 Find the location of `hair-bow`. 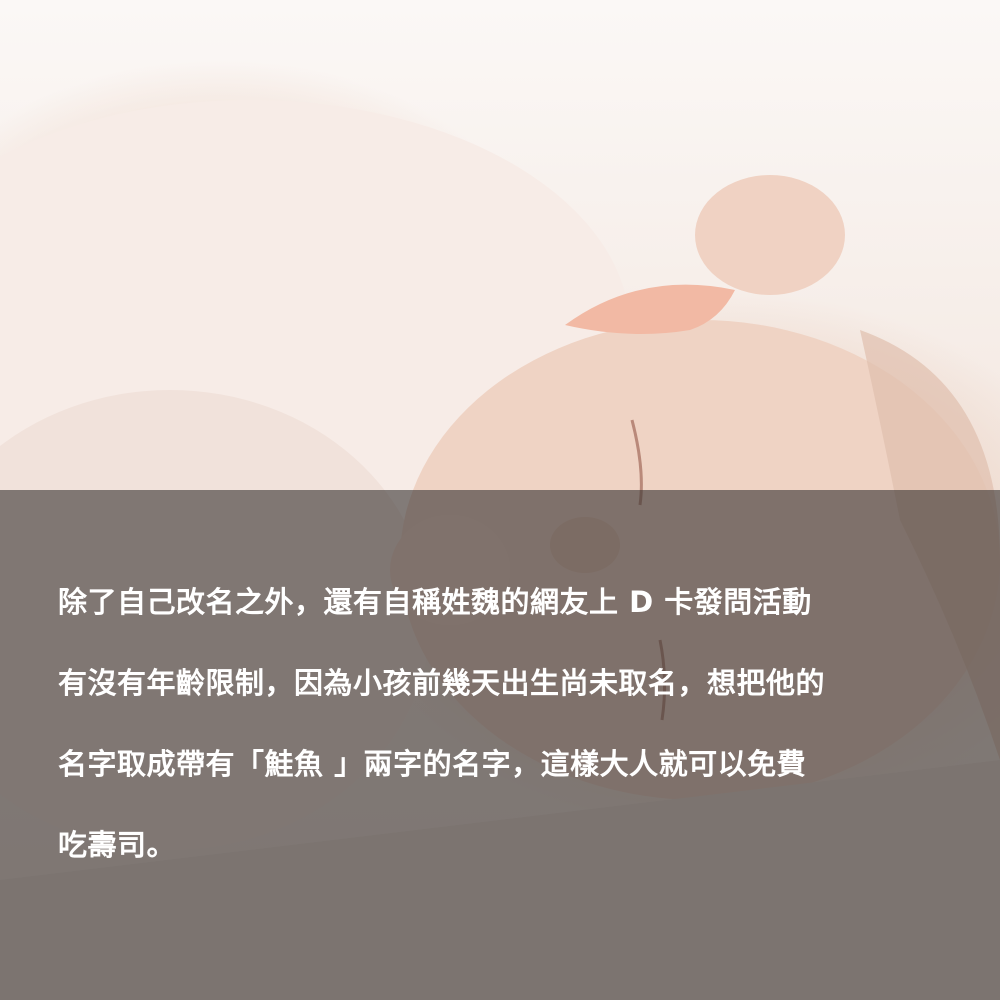

hair-bow is located at coordinates (650, 309).